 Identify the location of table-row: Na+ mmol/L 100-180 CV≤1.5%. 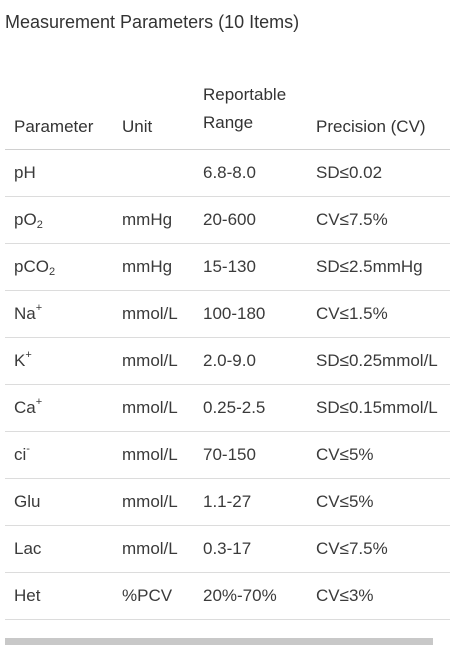
(227, 314).